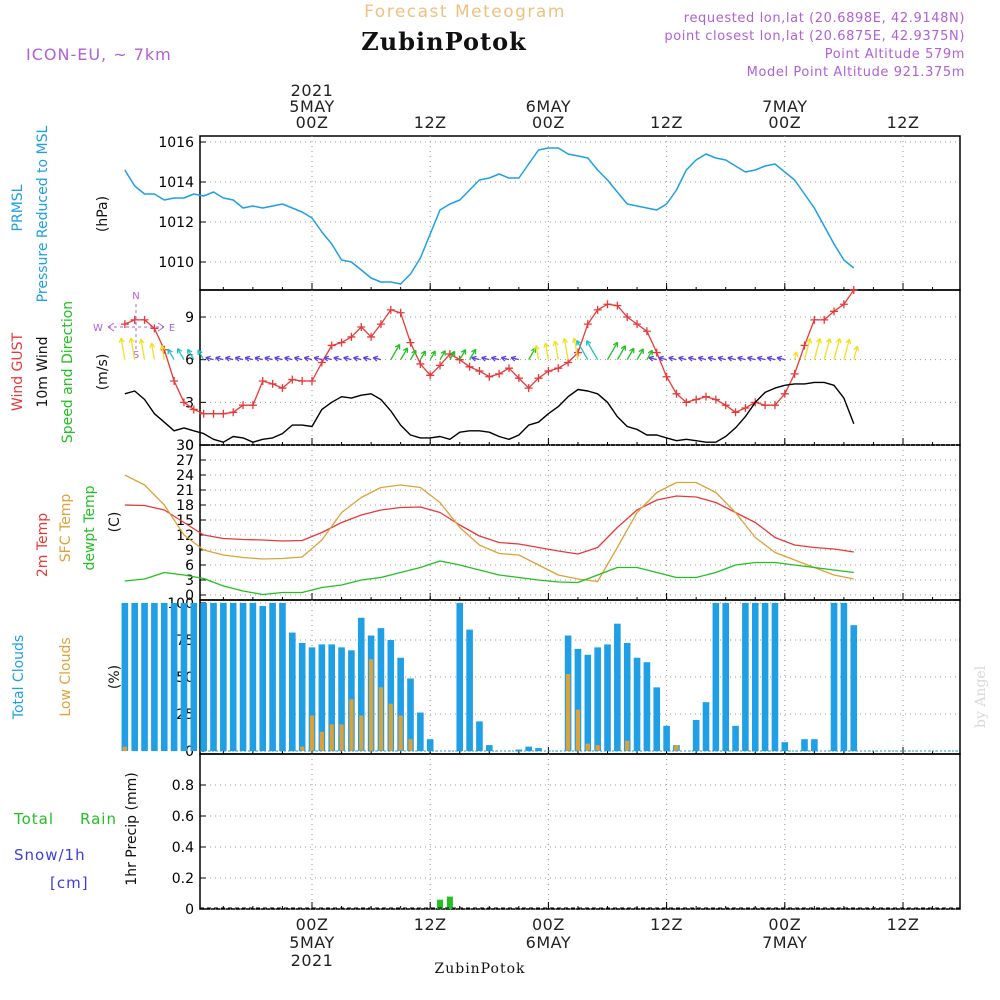  What do you see at coordinates (43, 545) in the screenshot?
I see `t2m-label: 2m Temp` at bounding box center [43, 545].